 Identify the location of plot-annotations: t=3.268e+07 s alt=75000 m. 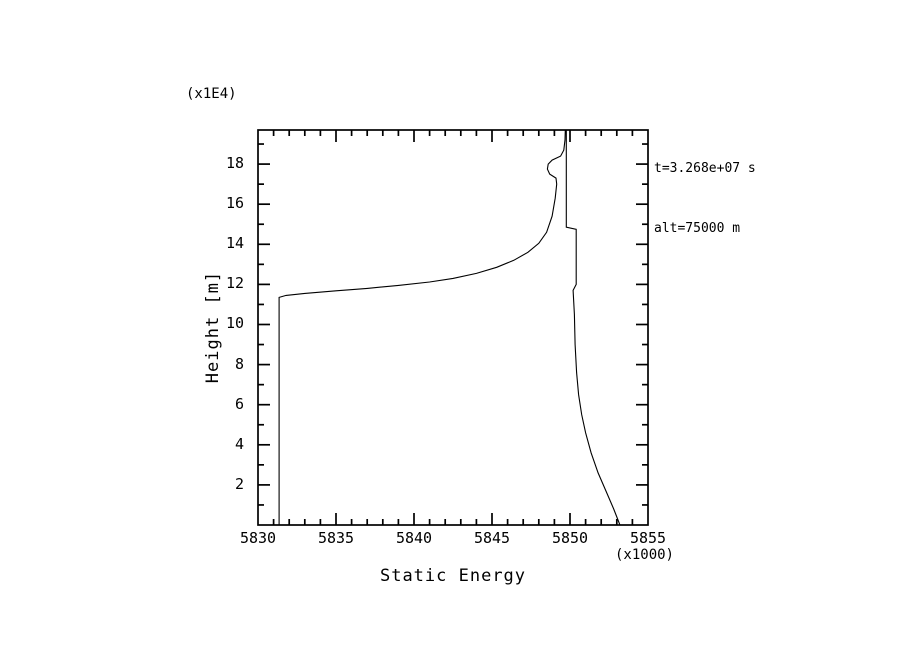
(705, 199).